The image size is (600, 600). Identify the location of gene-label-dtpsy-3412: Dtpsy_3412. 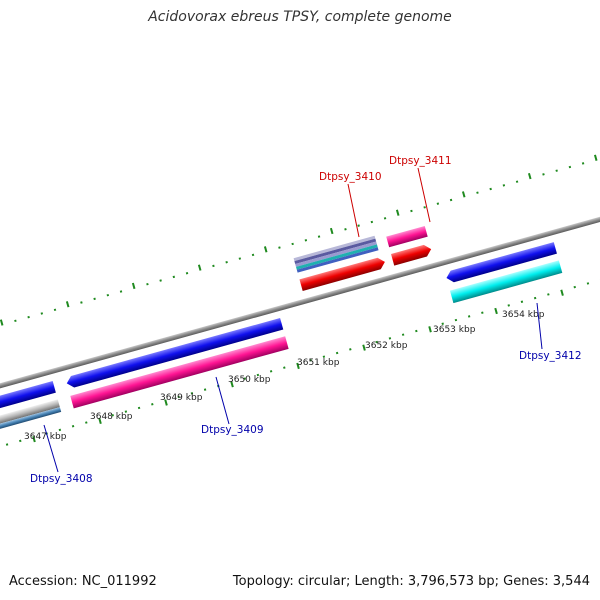
(550, 356).